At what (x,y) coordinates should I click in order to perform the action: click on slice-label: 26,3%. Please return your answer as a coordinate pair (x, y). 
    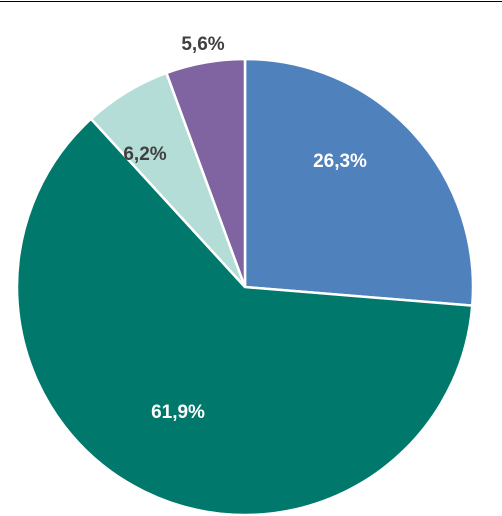
    Looking at the image, I should click on (340, 161).